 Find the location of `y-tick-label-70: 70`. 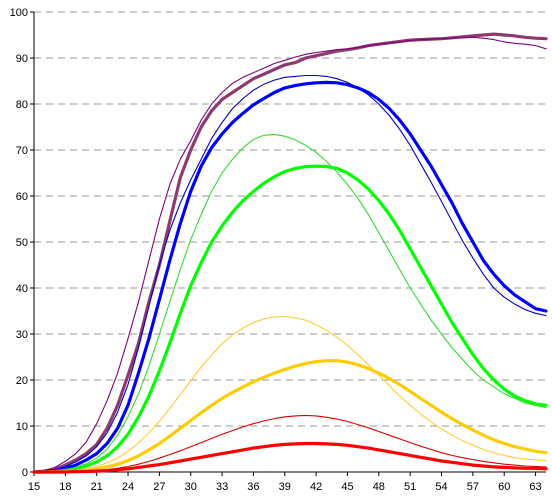

y-tick-label-70: 70 is located at coordinates (22, 151).